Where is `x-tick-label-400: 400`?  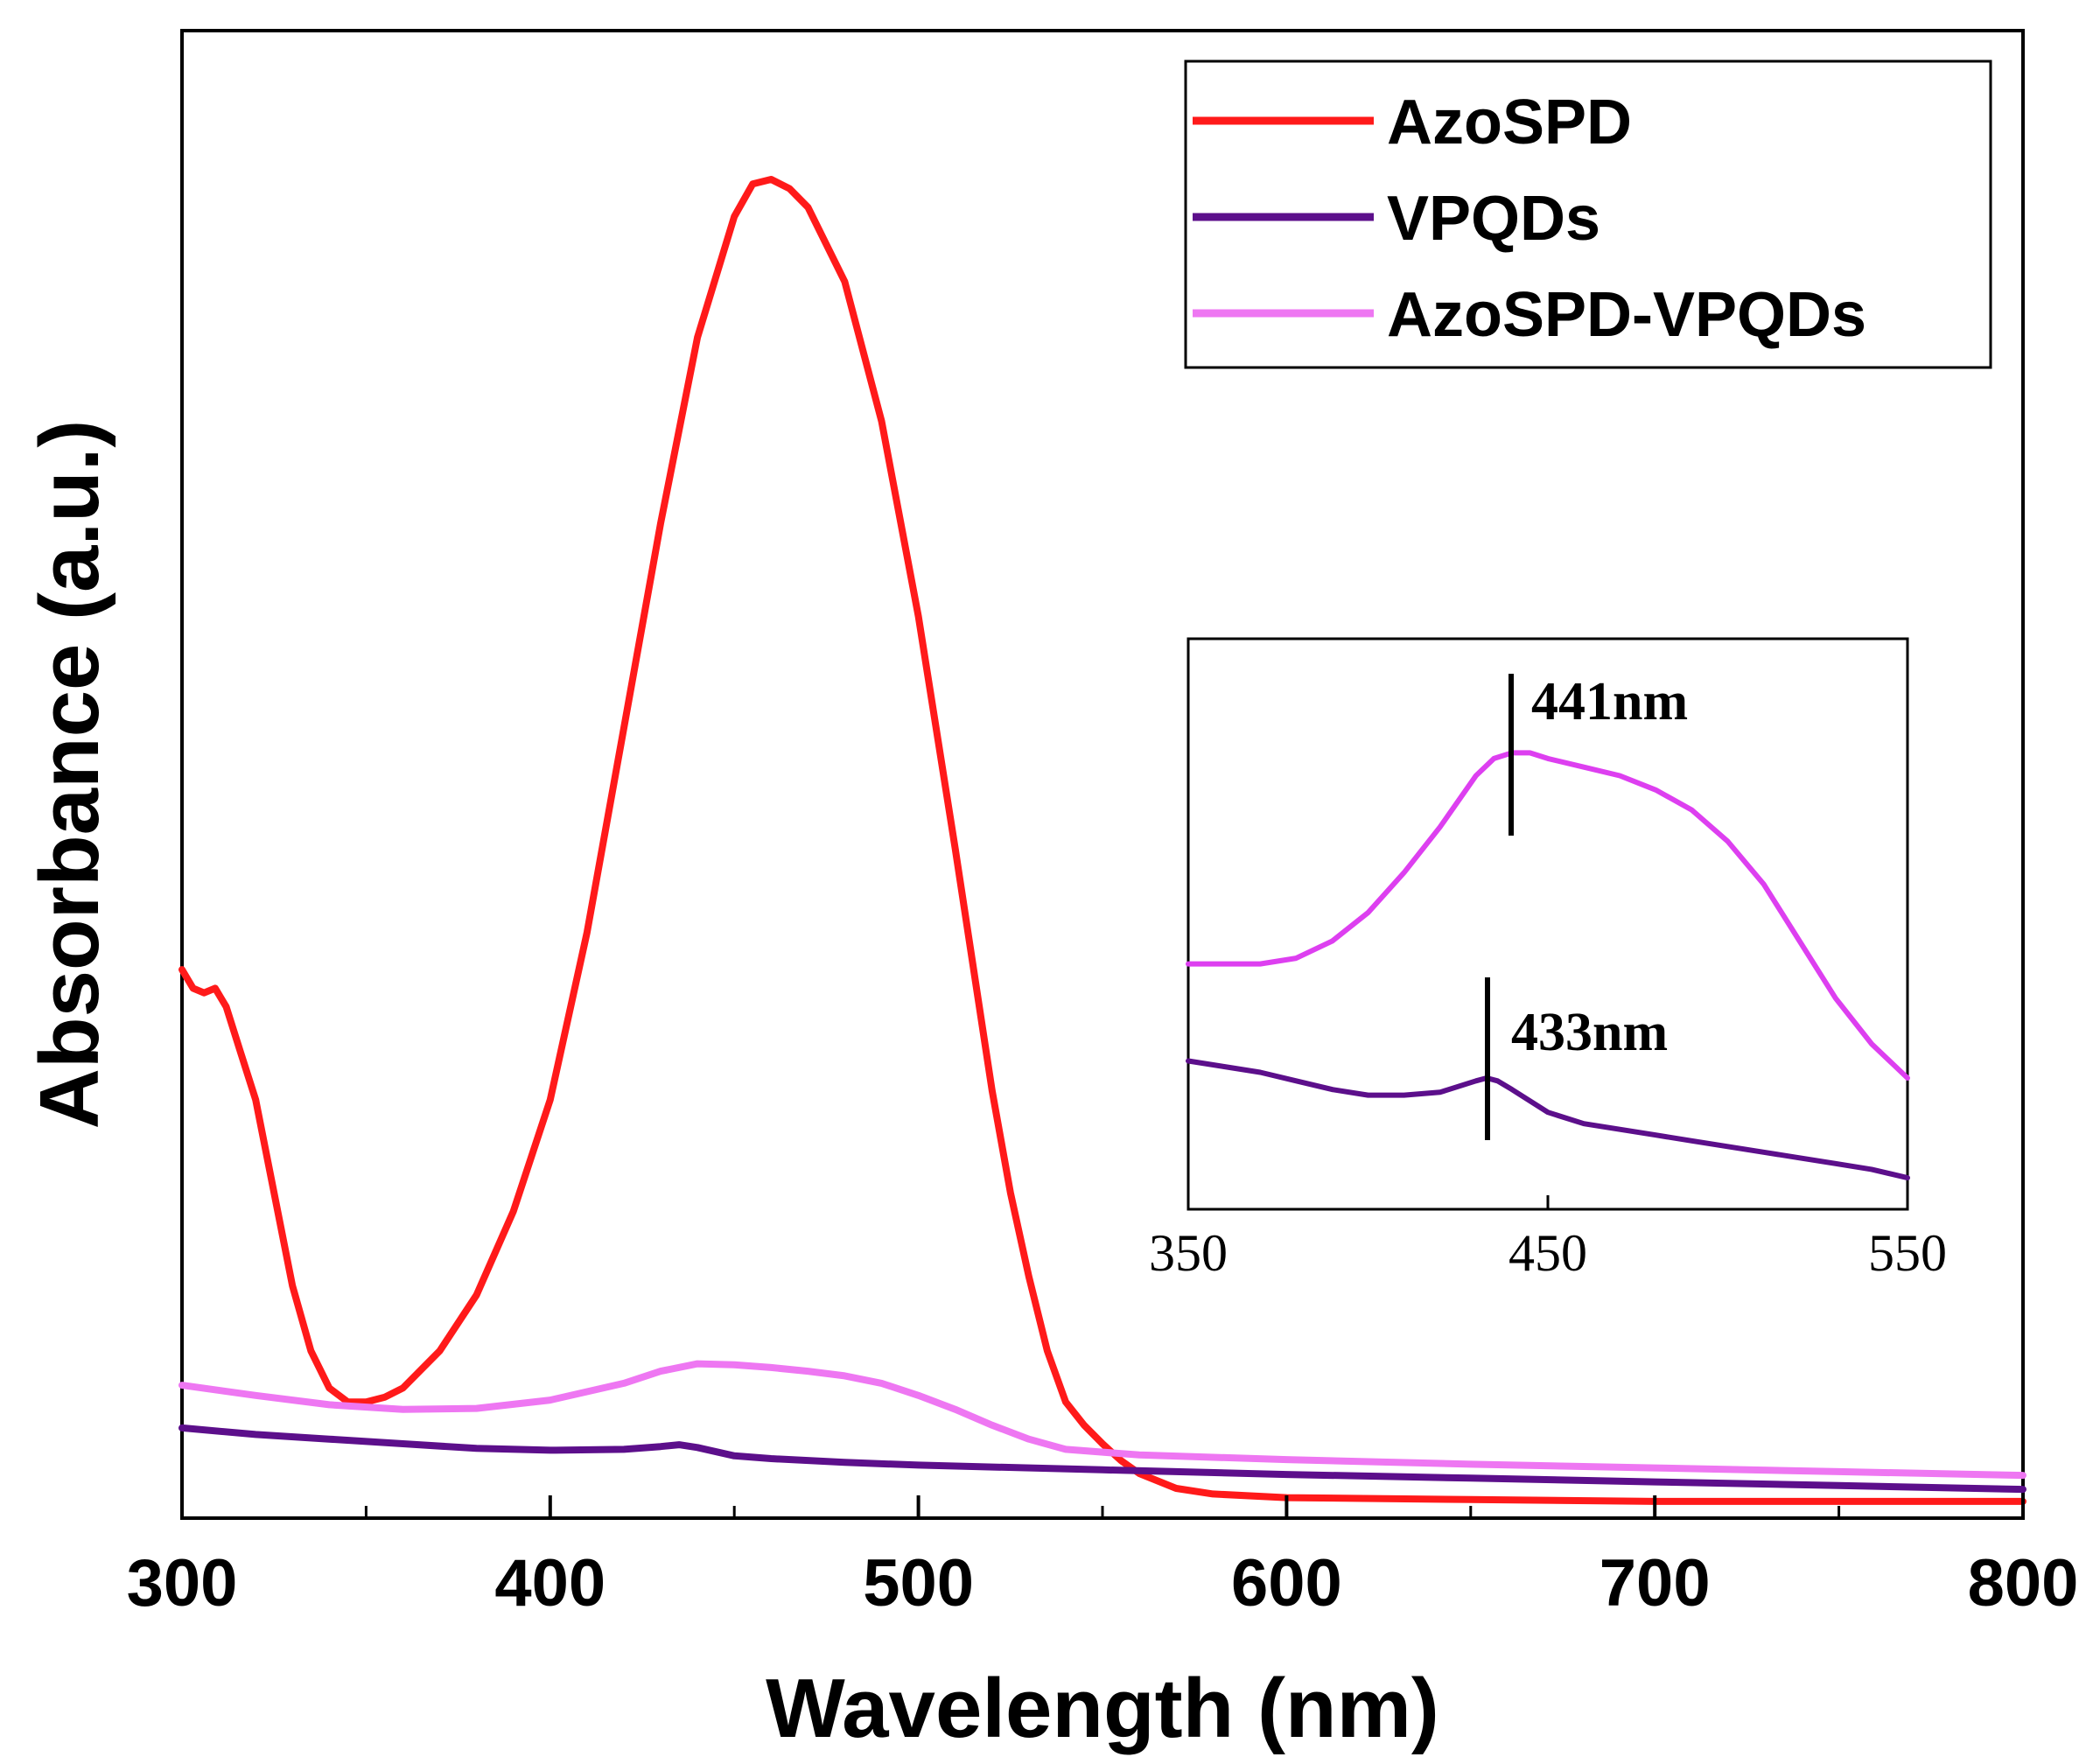
x-tick-label-400: 400 is located at coordinates (550, 1583).